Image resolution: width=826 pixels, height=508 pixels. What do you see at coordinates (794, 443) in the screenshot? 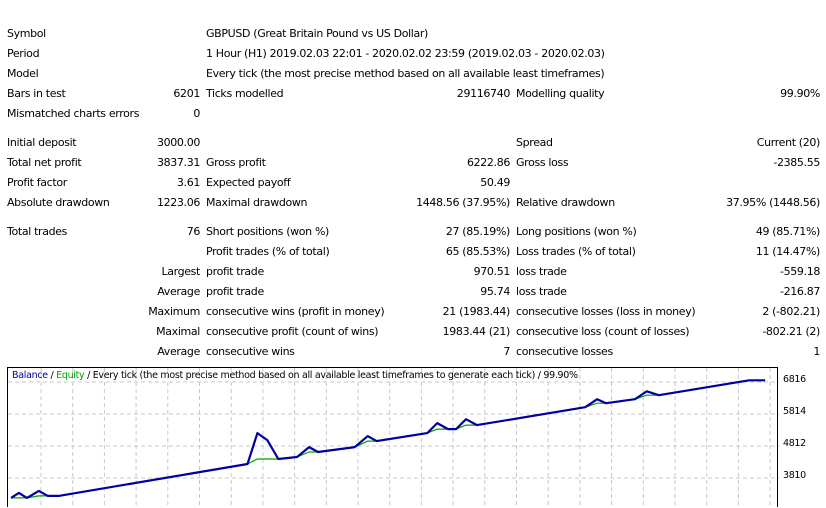
I see `y-tick-label: 4812` at bounding box center [794, 443].